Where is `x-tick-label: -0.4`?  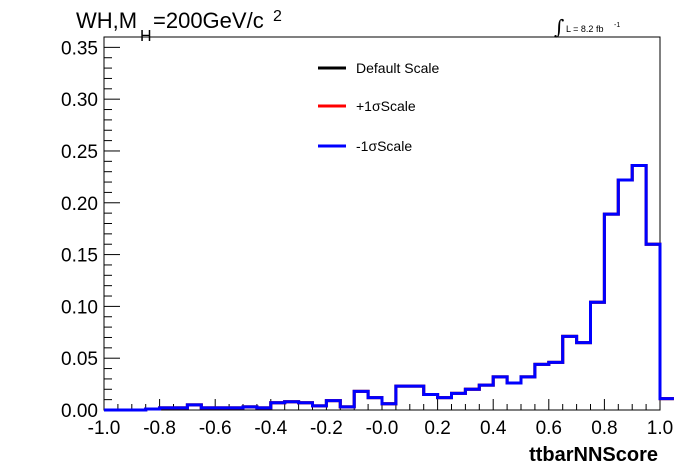
x-tick-label: -0.4 is located at coordinates (270, 428).